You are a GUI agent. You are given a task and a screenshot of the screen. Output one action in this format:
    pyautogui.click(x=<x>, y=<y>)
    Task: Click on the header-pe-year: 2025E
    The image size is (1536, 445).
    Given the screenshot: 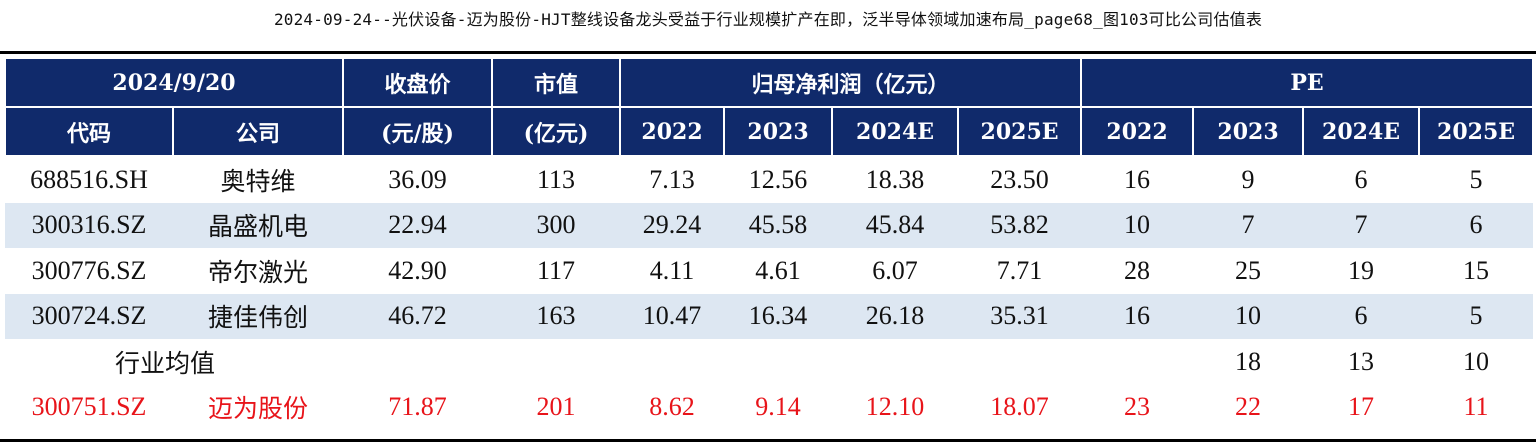 What is the action you would take?
    pyautogui.click(x=1476, y=131)
    